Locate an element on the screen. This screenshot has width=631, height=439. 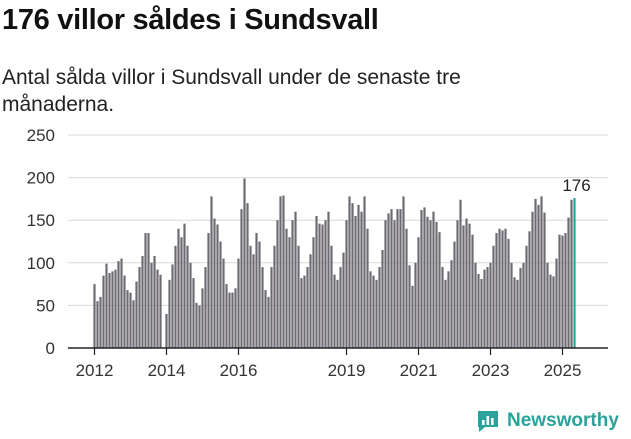
x-tick-label: 2021 is located at coordinates (419, 370).